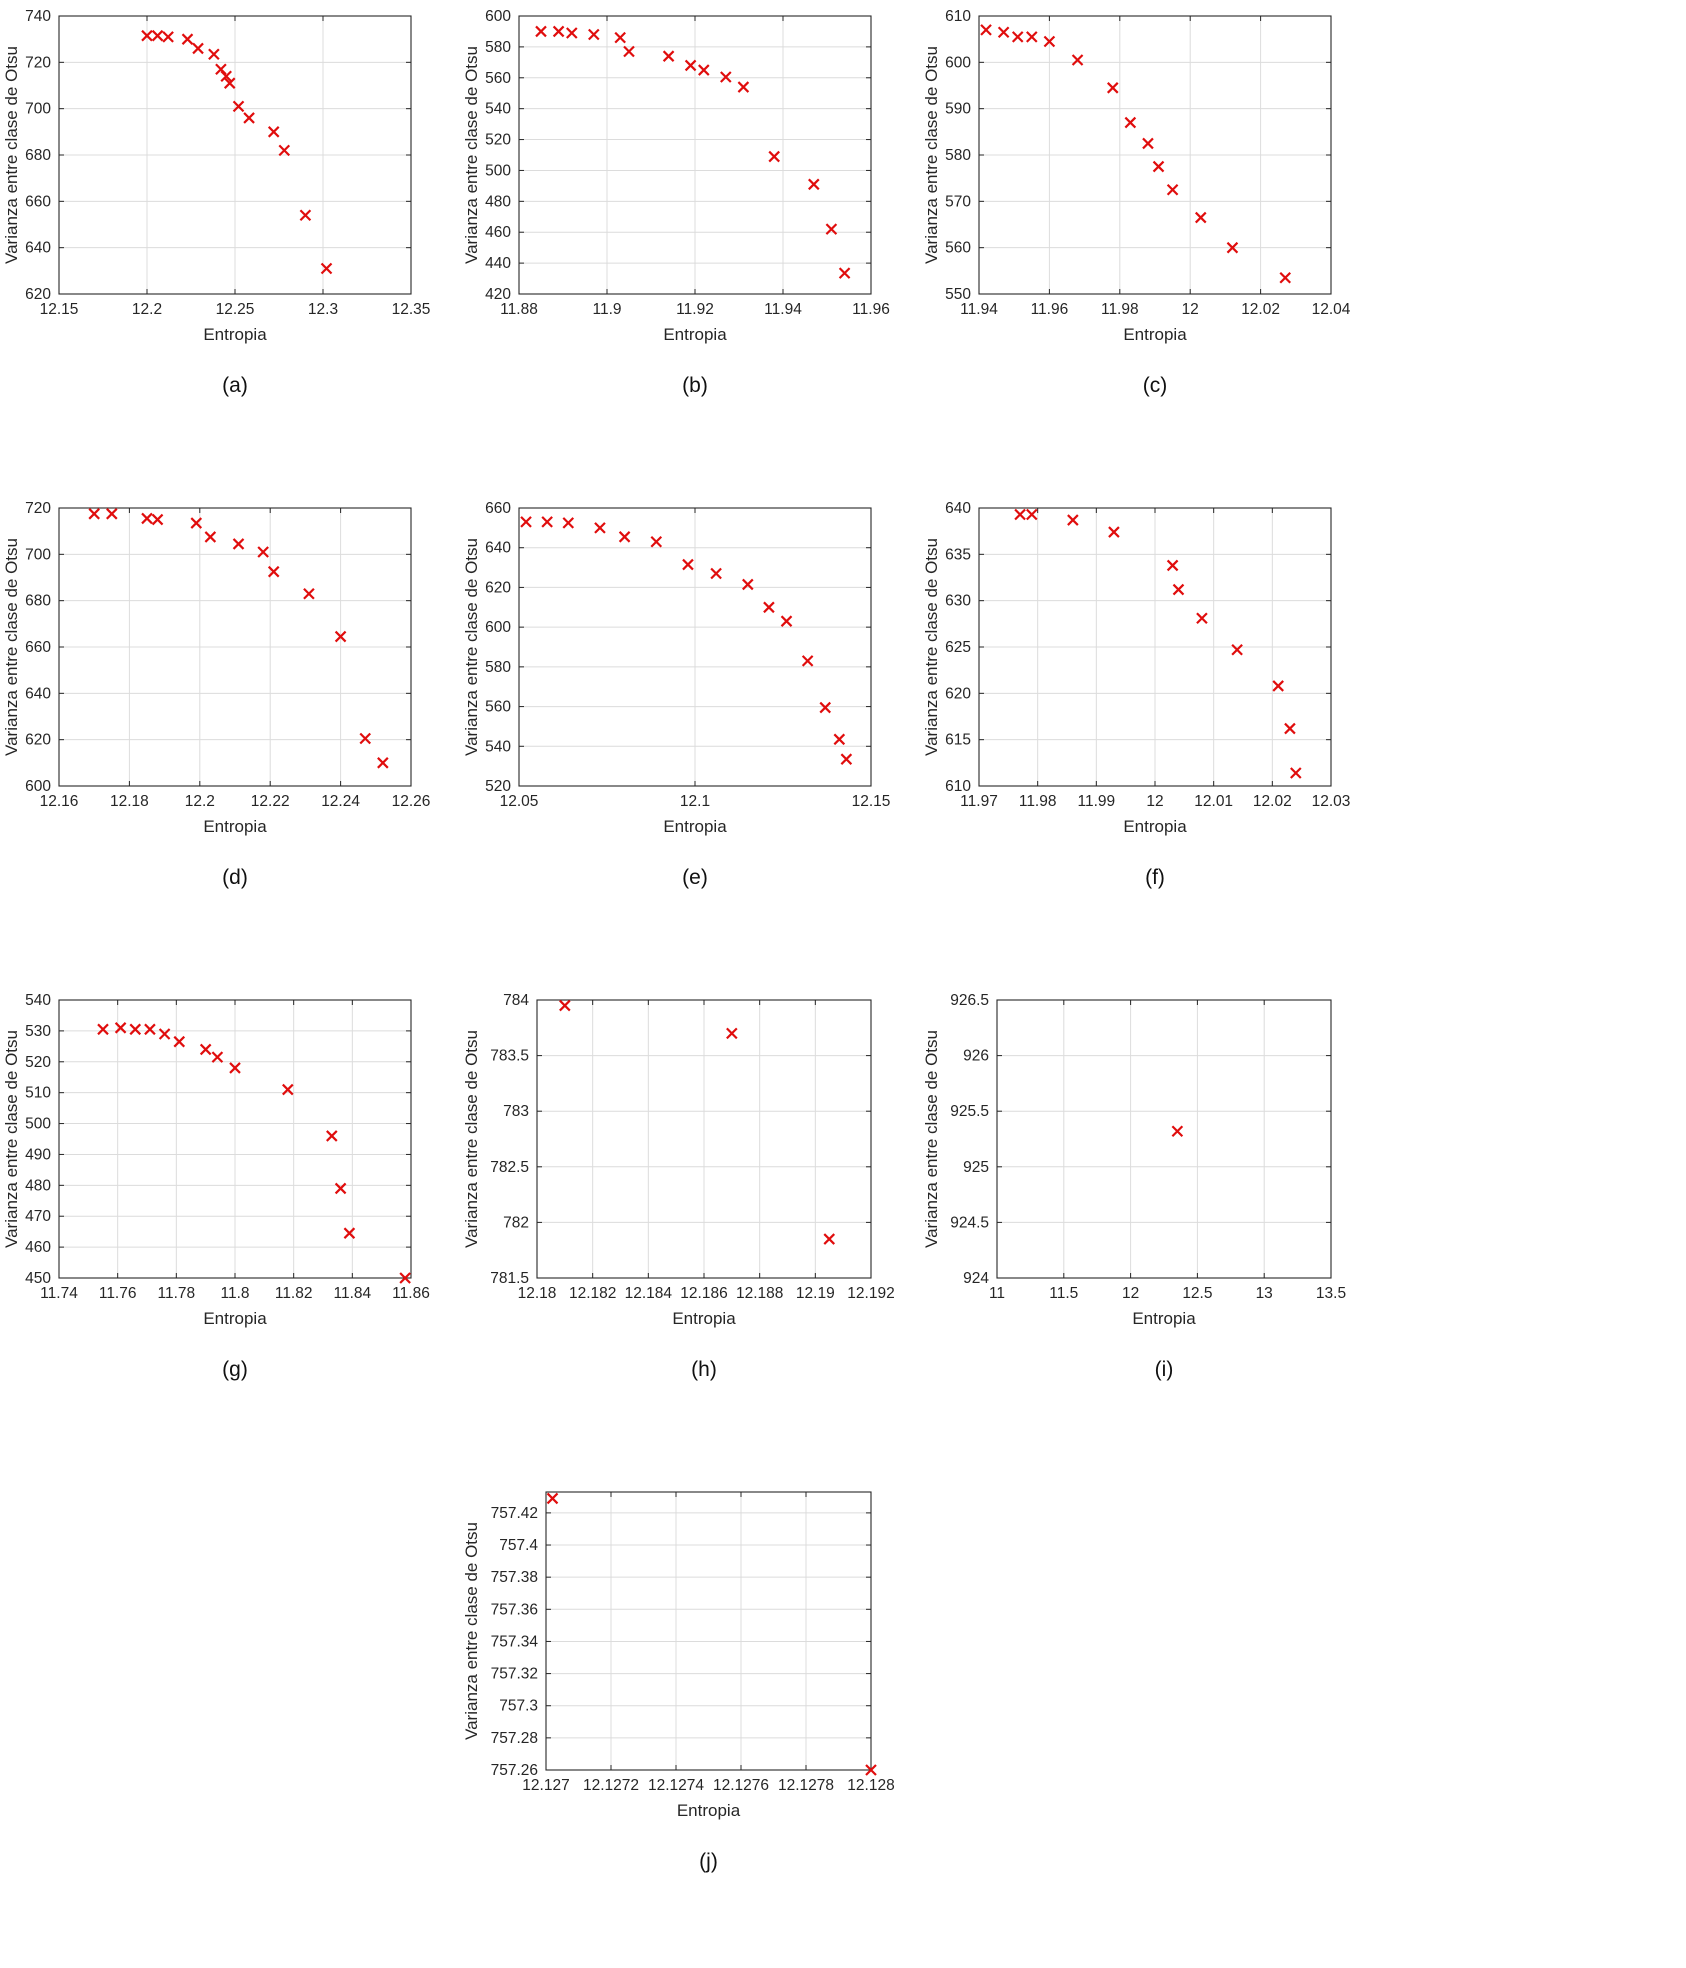  Describe the element at coordinates (704, 1369) in the screenshot. I see `subplot-h-caption: (h)` at that location.